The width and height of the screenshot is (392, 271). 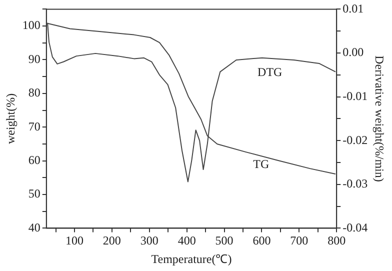 I want to click on x-axis-title: Temperature(℃), so click(x=191, y=259).